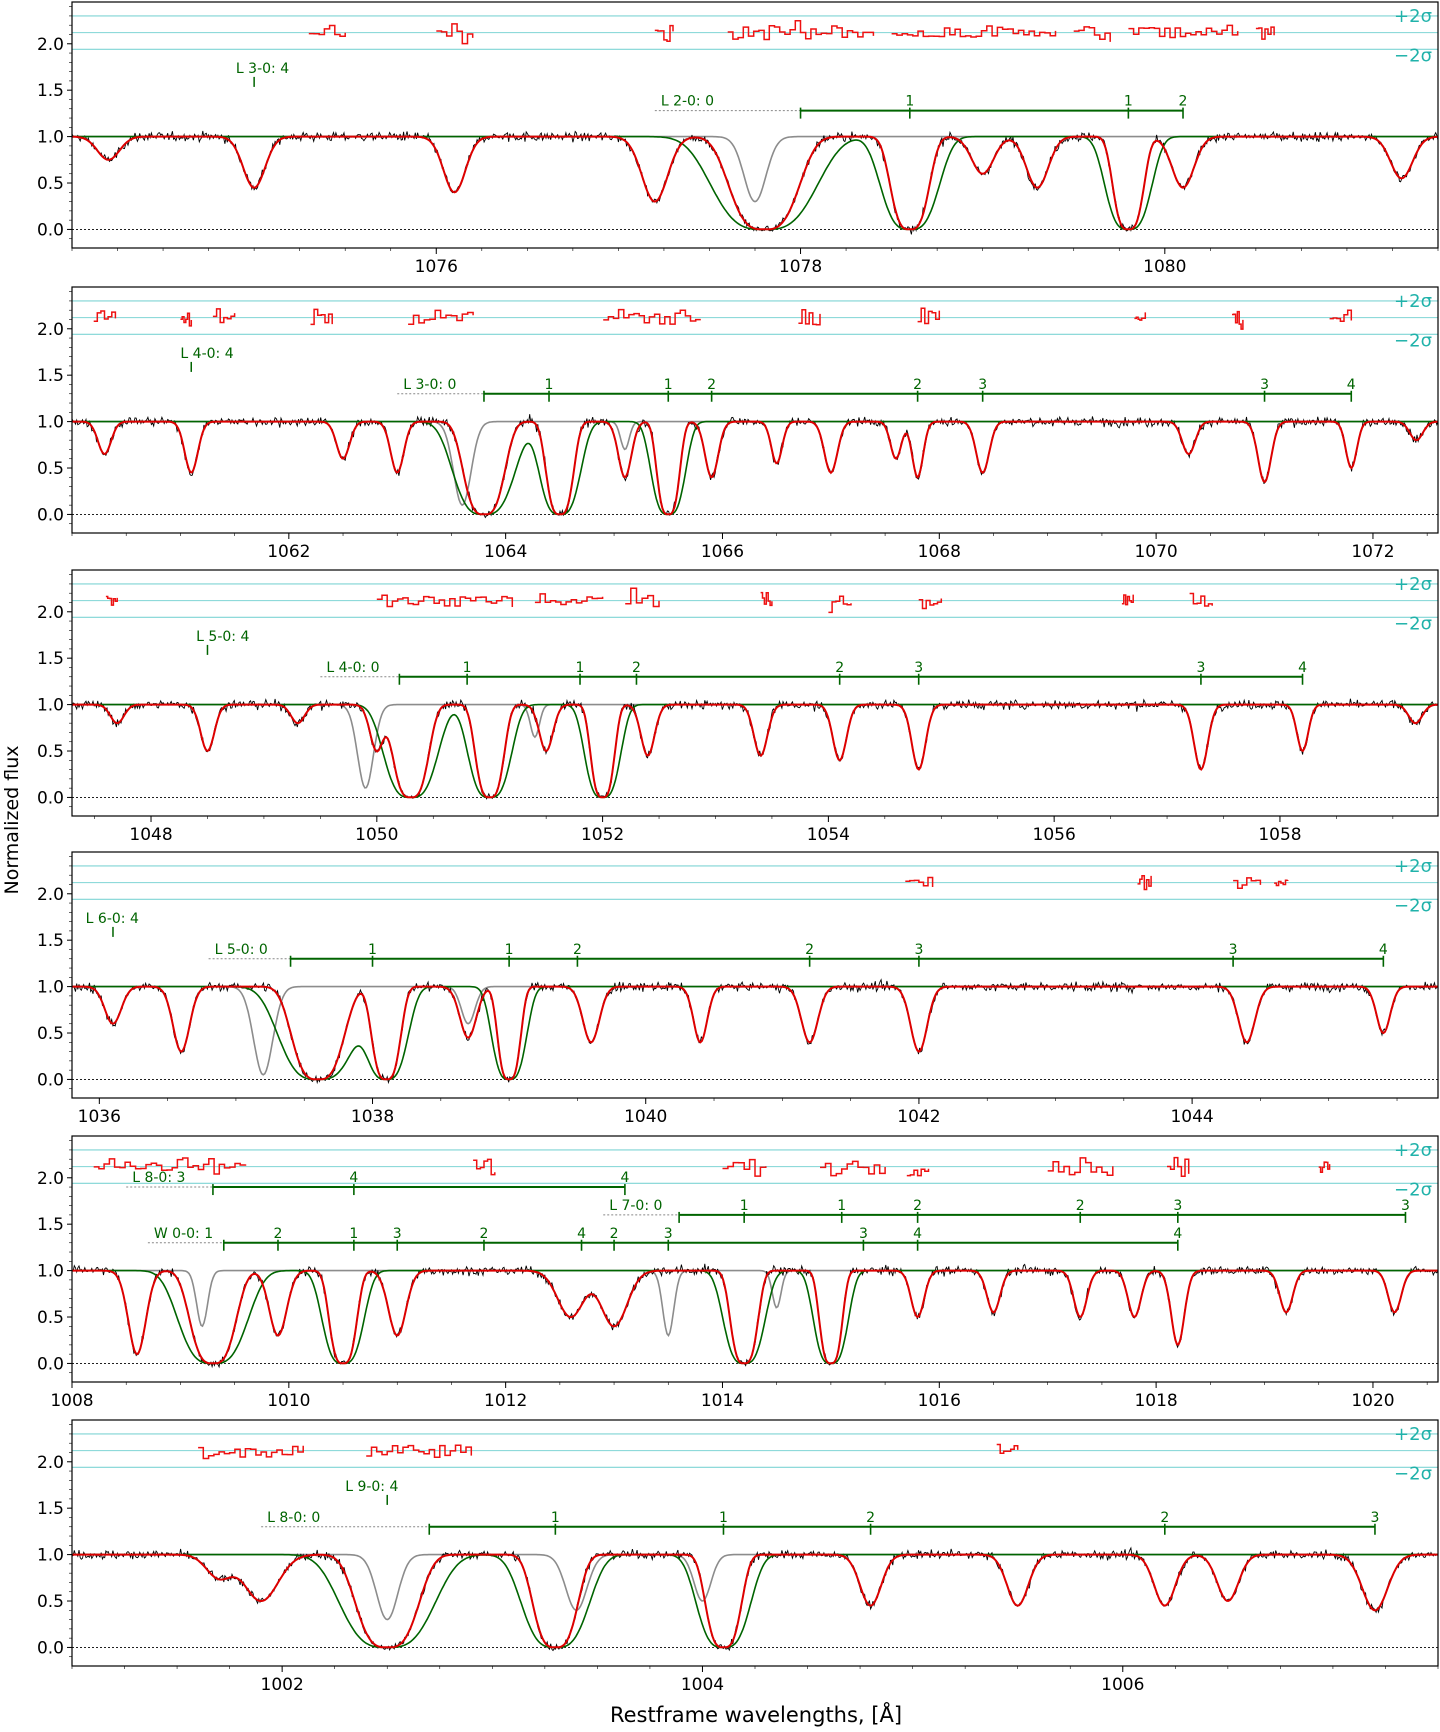 This screenshot has width=1440, height=1732. Describe the element at coordinates (71, 1401) in the screenshot. I see `x-tick-label: 1008` at that location.